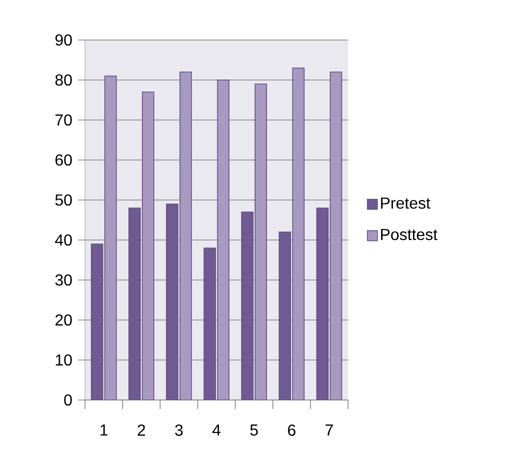 The height and width of the screenshot is (462, 522). What do you see at coordinates (104, 430) in the screenshot?
I see `x-tick-label: 1` at bounding box center [104, 430].